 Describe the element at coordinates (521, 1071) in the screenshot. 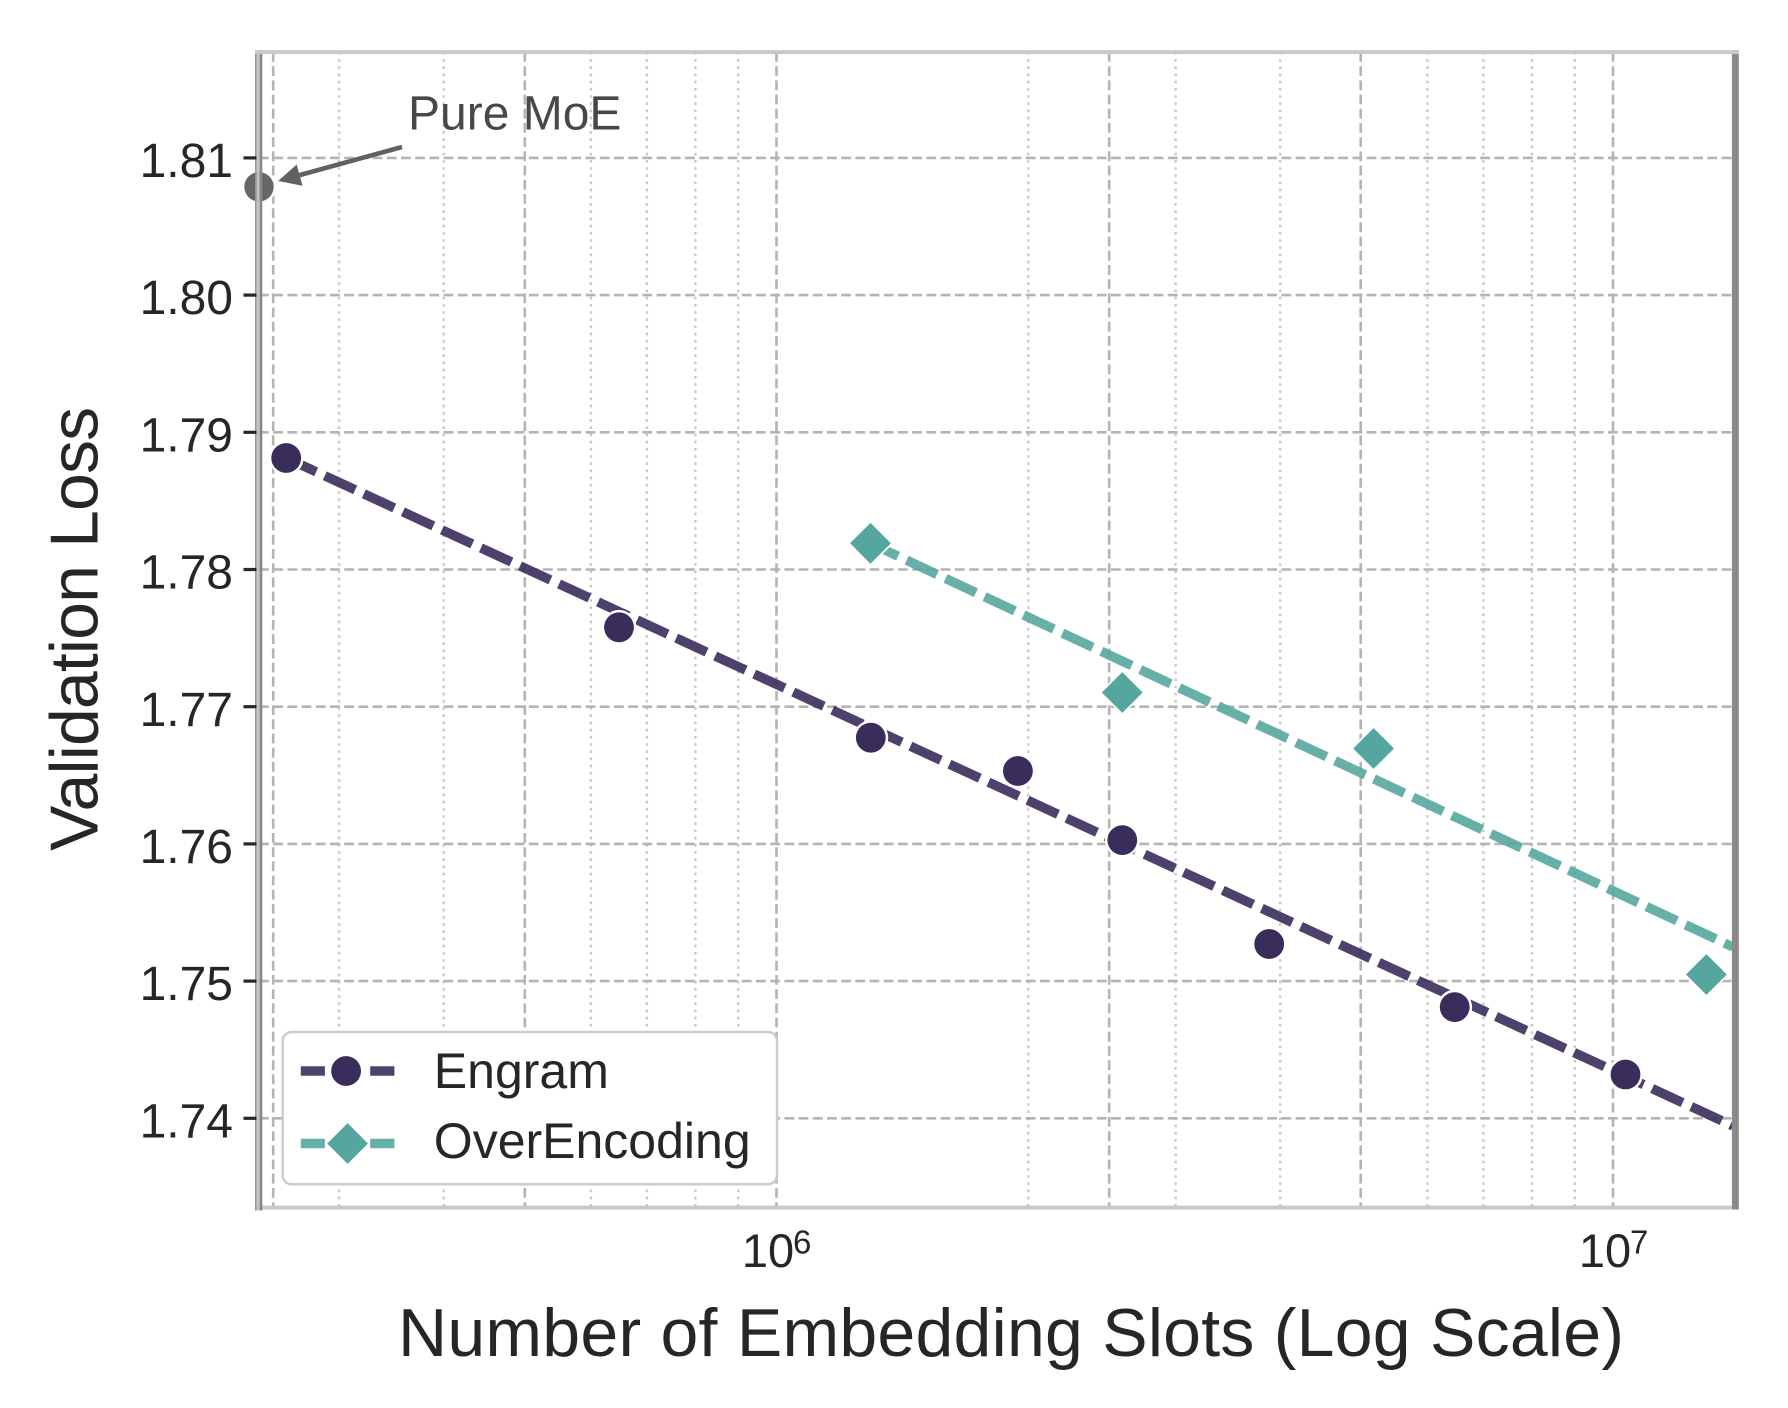

I see `svg-text: Engram` at that location.